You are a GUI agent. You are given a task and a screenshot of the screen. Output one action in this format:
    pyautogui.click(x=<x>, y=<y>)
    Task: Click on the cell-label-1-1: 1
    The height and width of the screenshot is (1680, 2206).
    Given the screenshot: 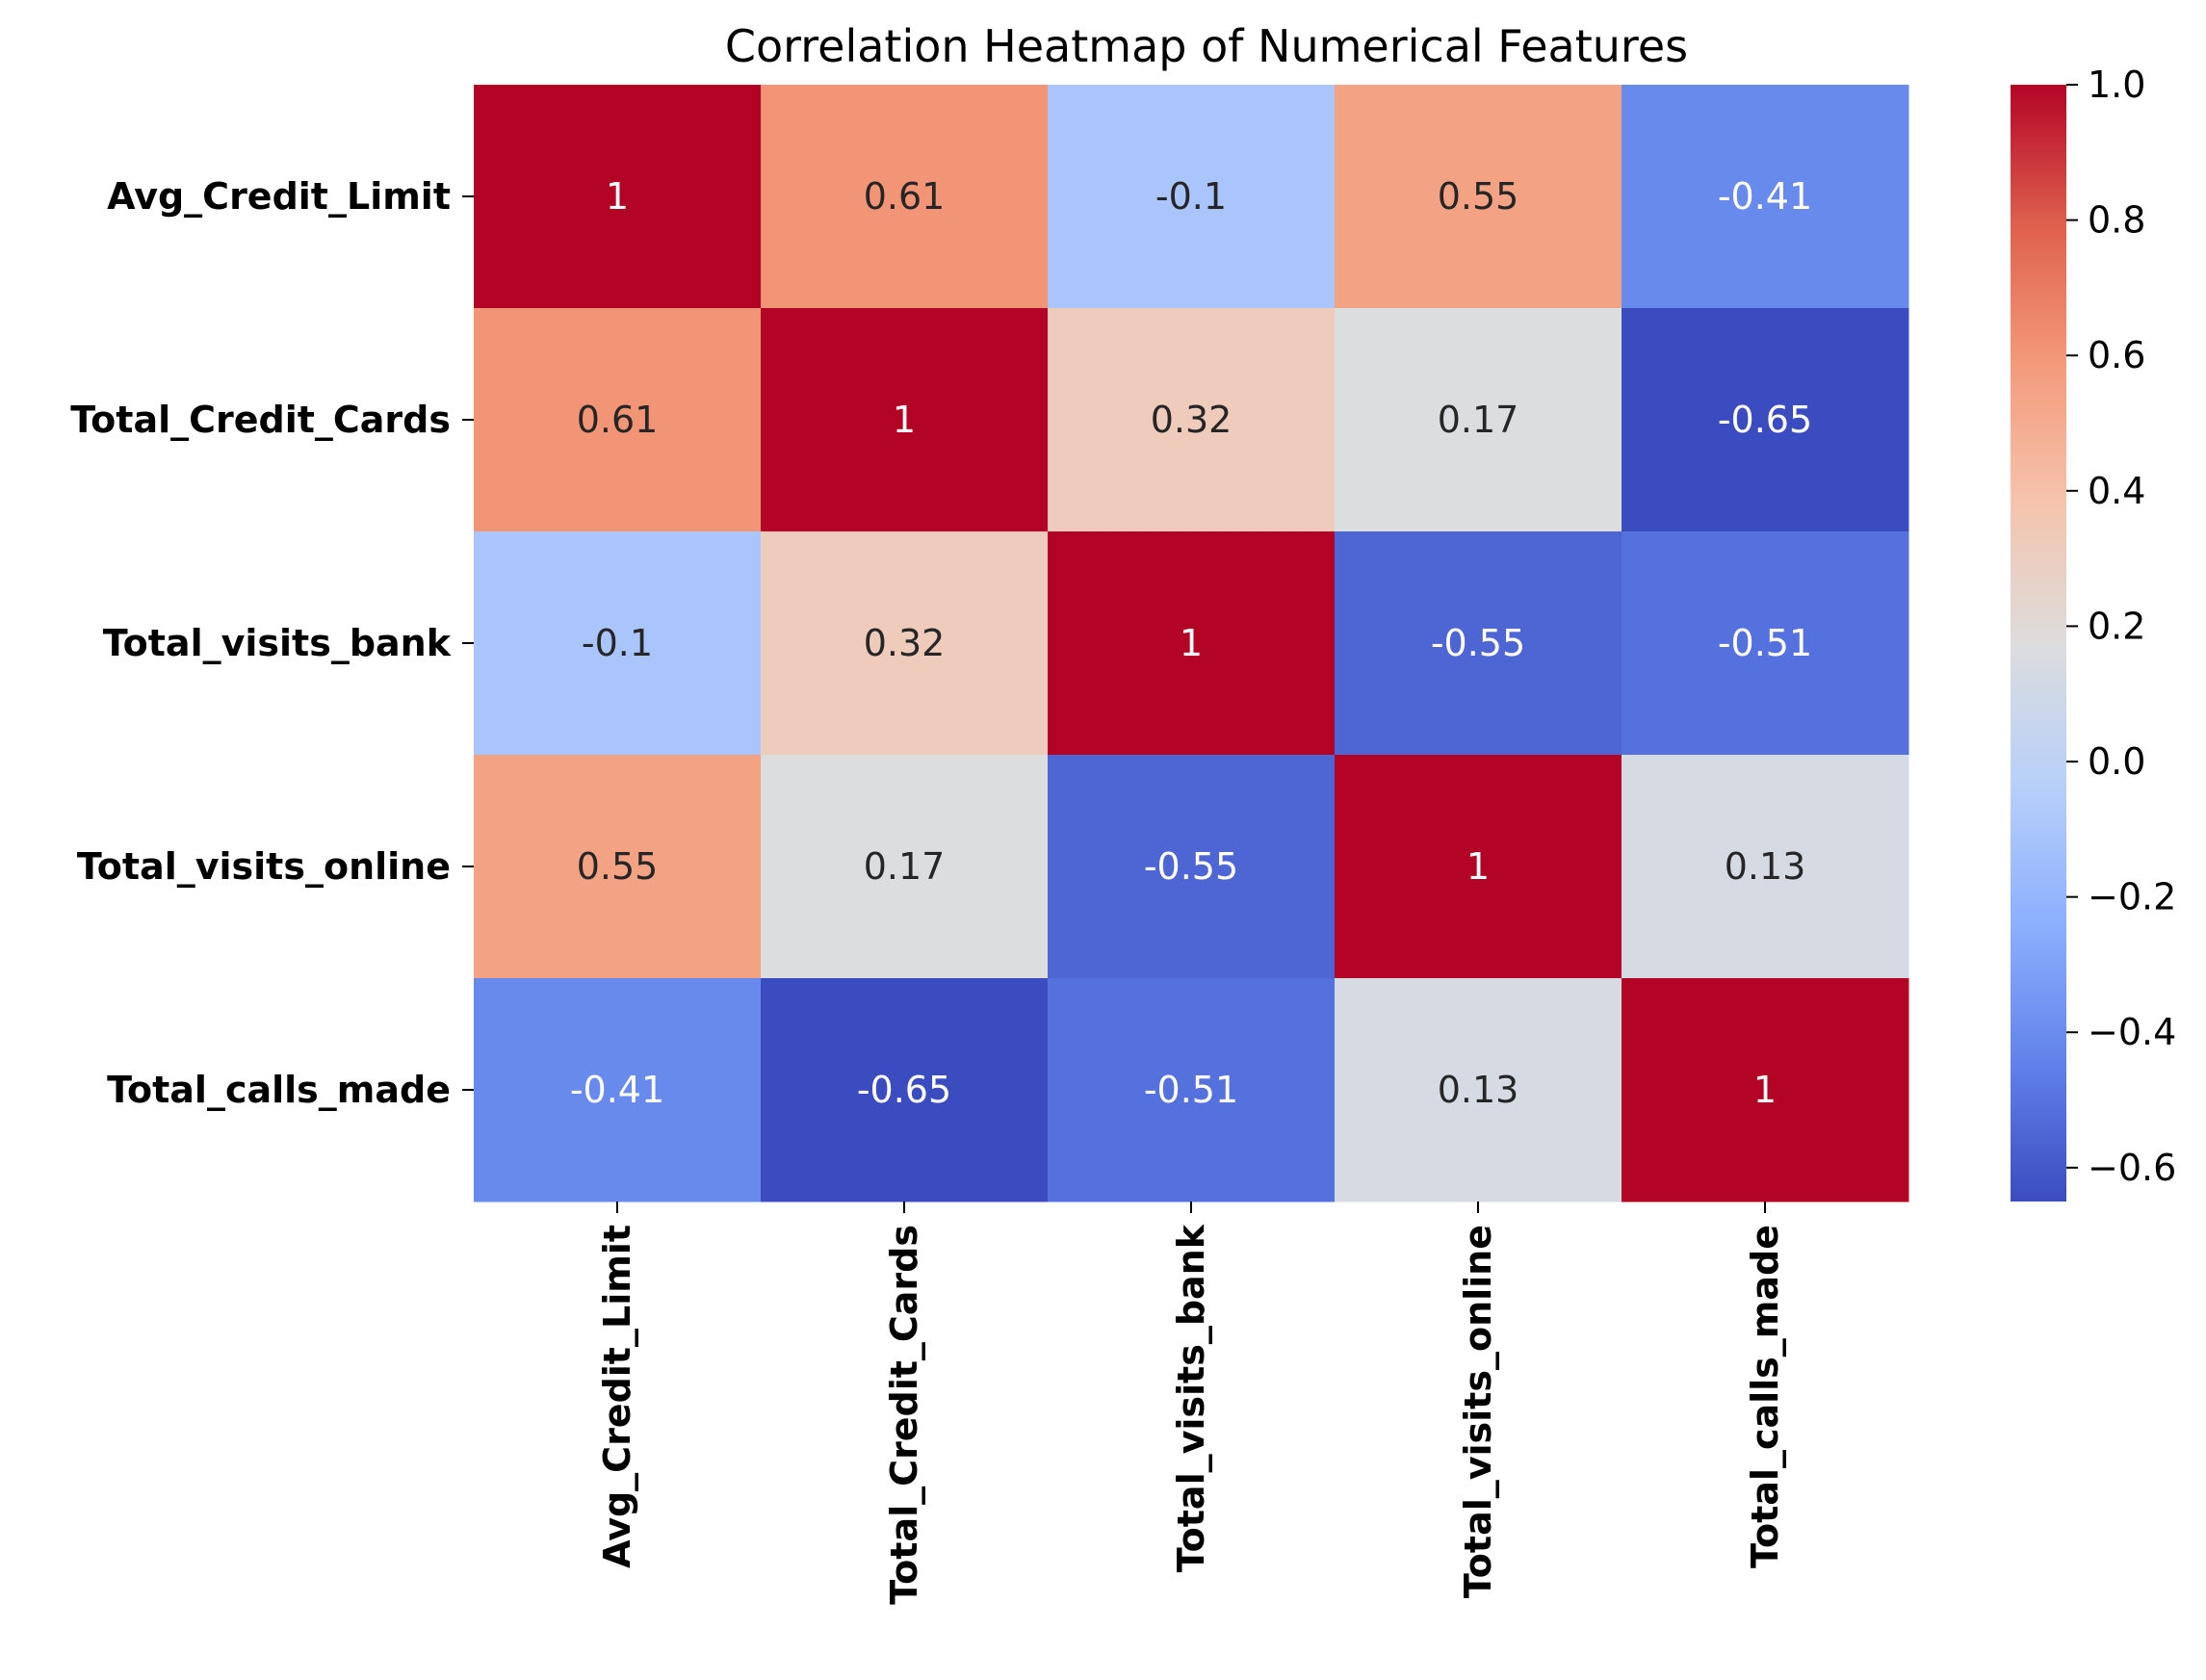 What is the action you would take?
    pyautogui.click(x=904, y=420)
    